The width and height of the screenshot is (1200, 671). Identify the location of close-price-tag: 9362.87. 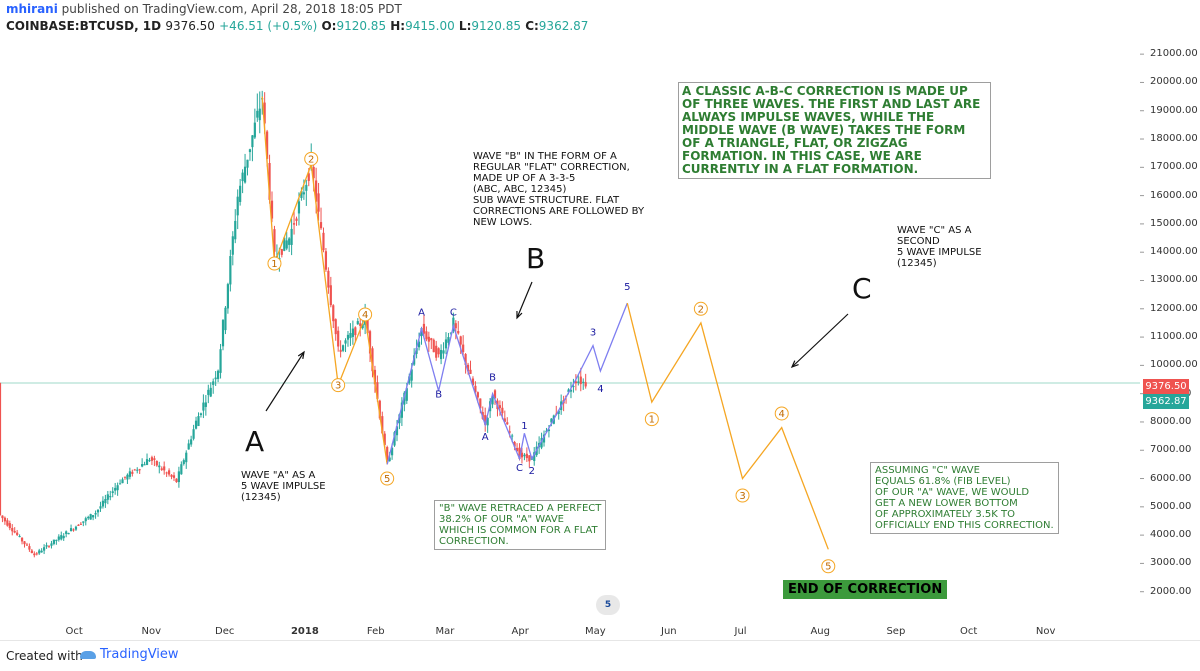
(1166, 401).